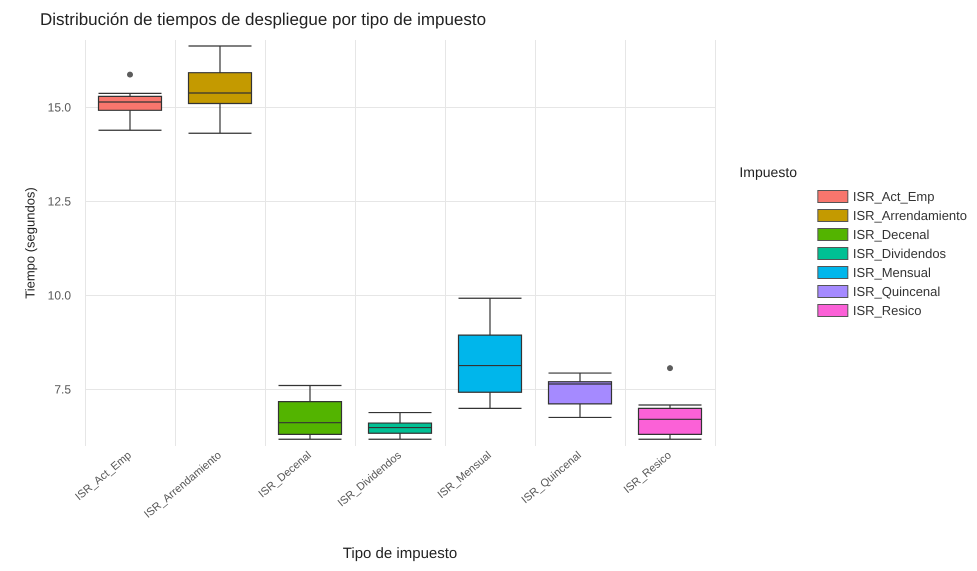  I want to click on y-tick-label: 7.5, so click(63, 389).